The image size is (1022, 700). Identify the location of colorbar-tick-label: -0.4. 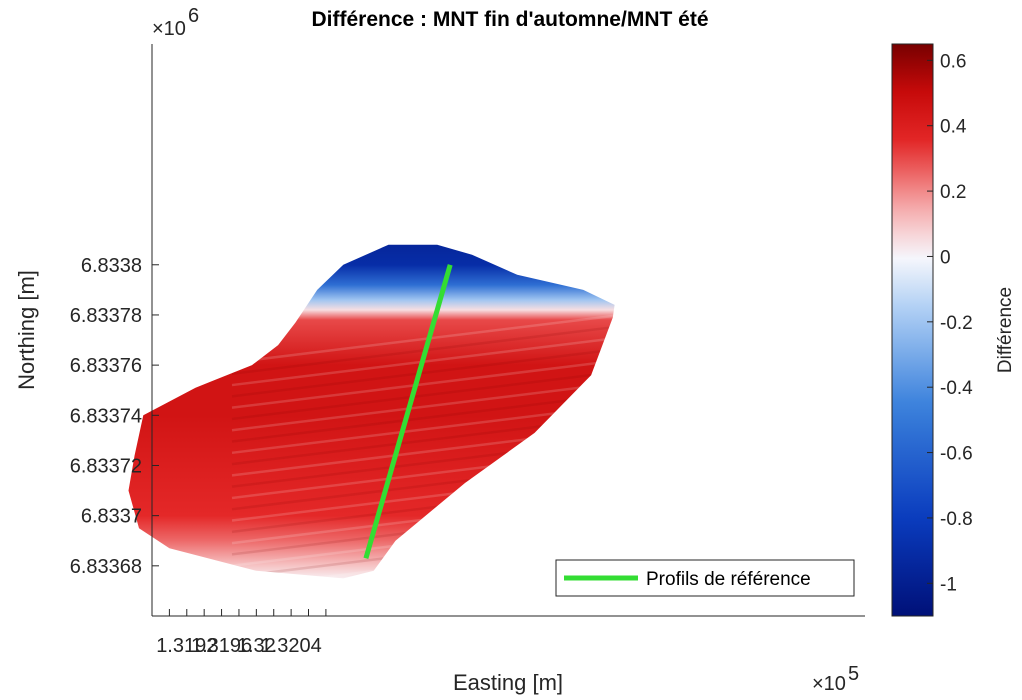
(956, 388).